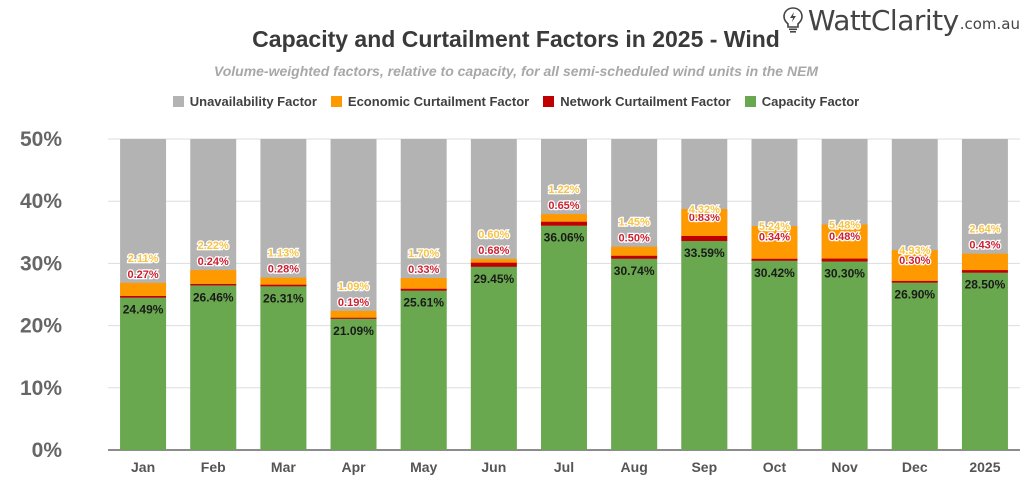  What do you see at coordinates (563, 190) in the screenshot?
I see `data-label-economic: 1.22%` at bounding box center [563, 190].